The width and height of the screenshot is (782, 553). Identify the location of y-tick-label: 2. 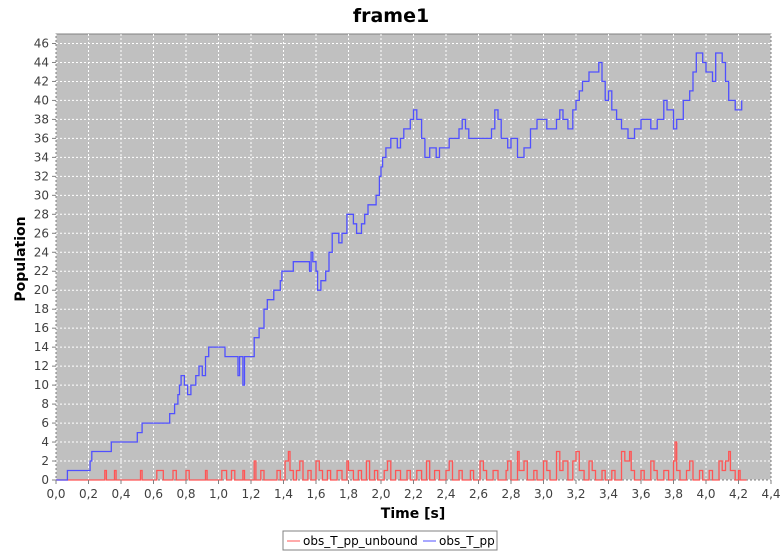
(45, 461).